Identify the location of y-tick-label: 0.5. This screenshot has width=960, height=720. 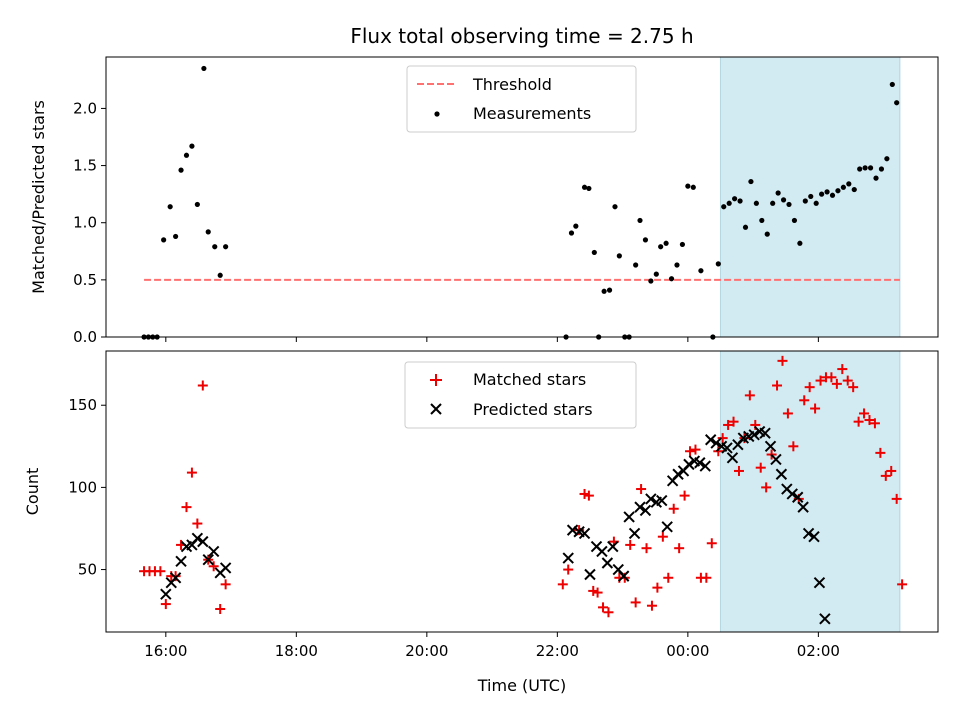
(85, 280).